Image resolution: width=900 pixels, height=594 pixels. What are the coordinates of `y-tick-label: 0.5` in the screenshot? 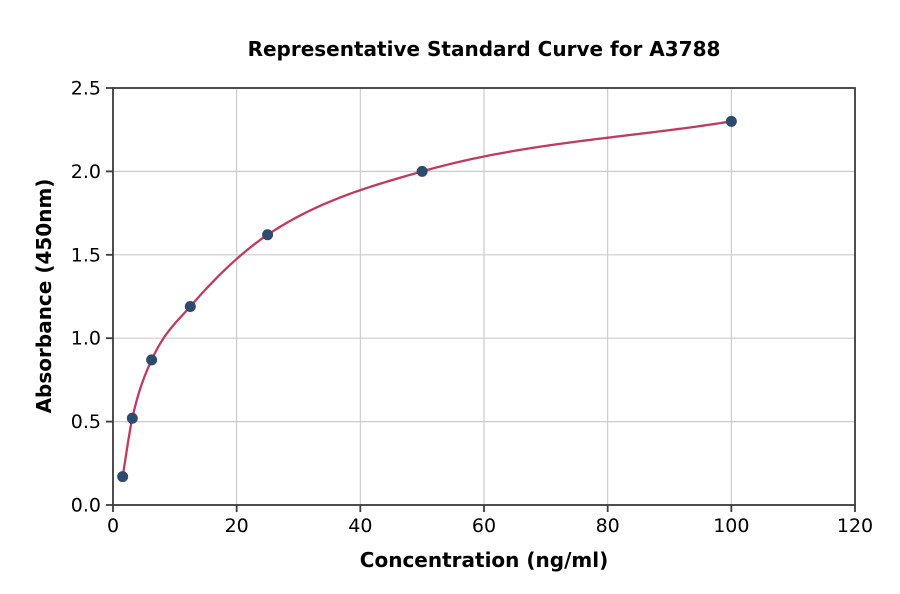 It's located at (86, 422).